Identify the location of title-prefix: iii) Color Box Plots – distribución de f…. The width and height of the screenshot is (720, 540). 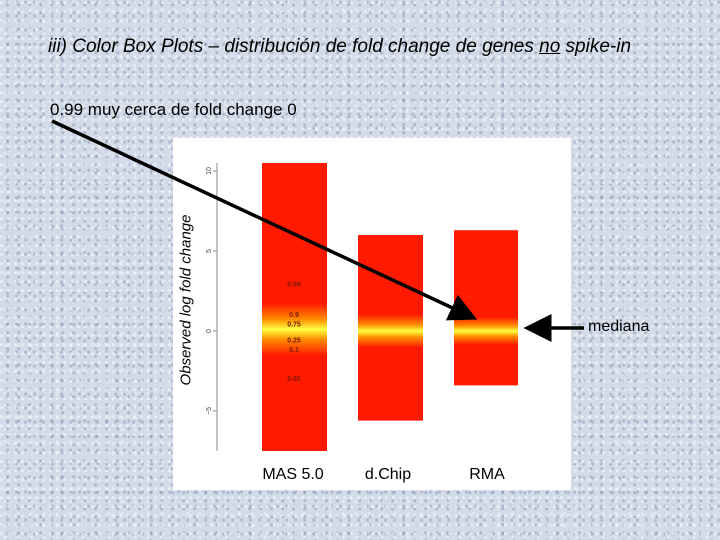
(294, 46).